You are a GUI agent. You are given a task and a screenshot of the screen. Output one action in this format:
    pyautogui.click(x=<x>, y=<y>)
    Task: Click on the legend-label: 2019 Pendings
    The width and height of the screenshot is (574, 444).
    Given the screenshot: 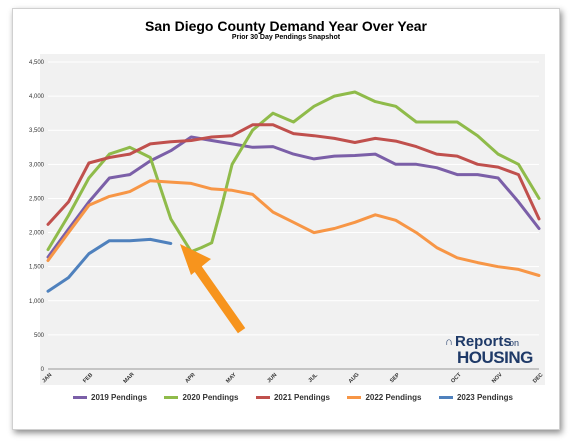 What is the action you would take?
    pyautogui.click(x=119, y=397)
    